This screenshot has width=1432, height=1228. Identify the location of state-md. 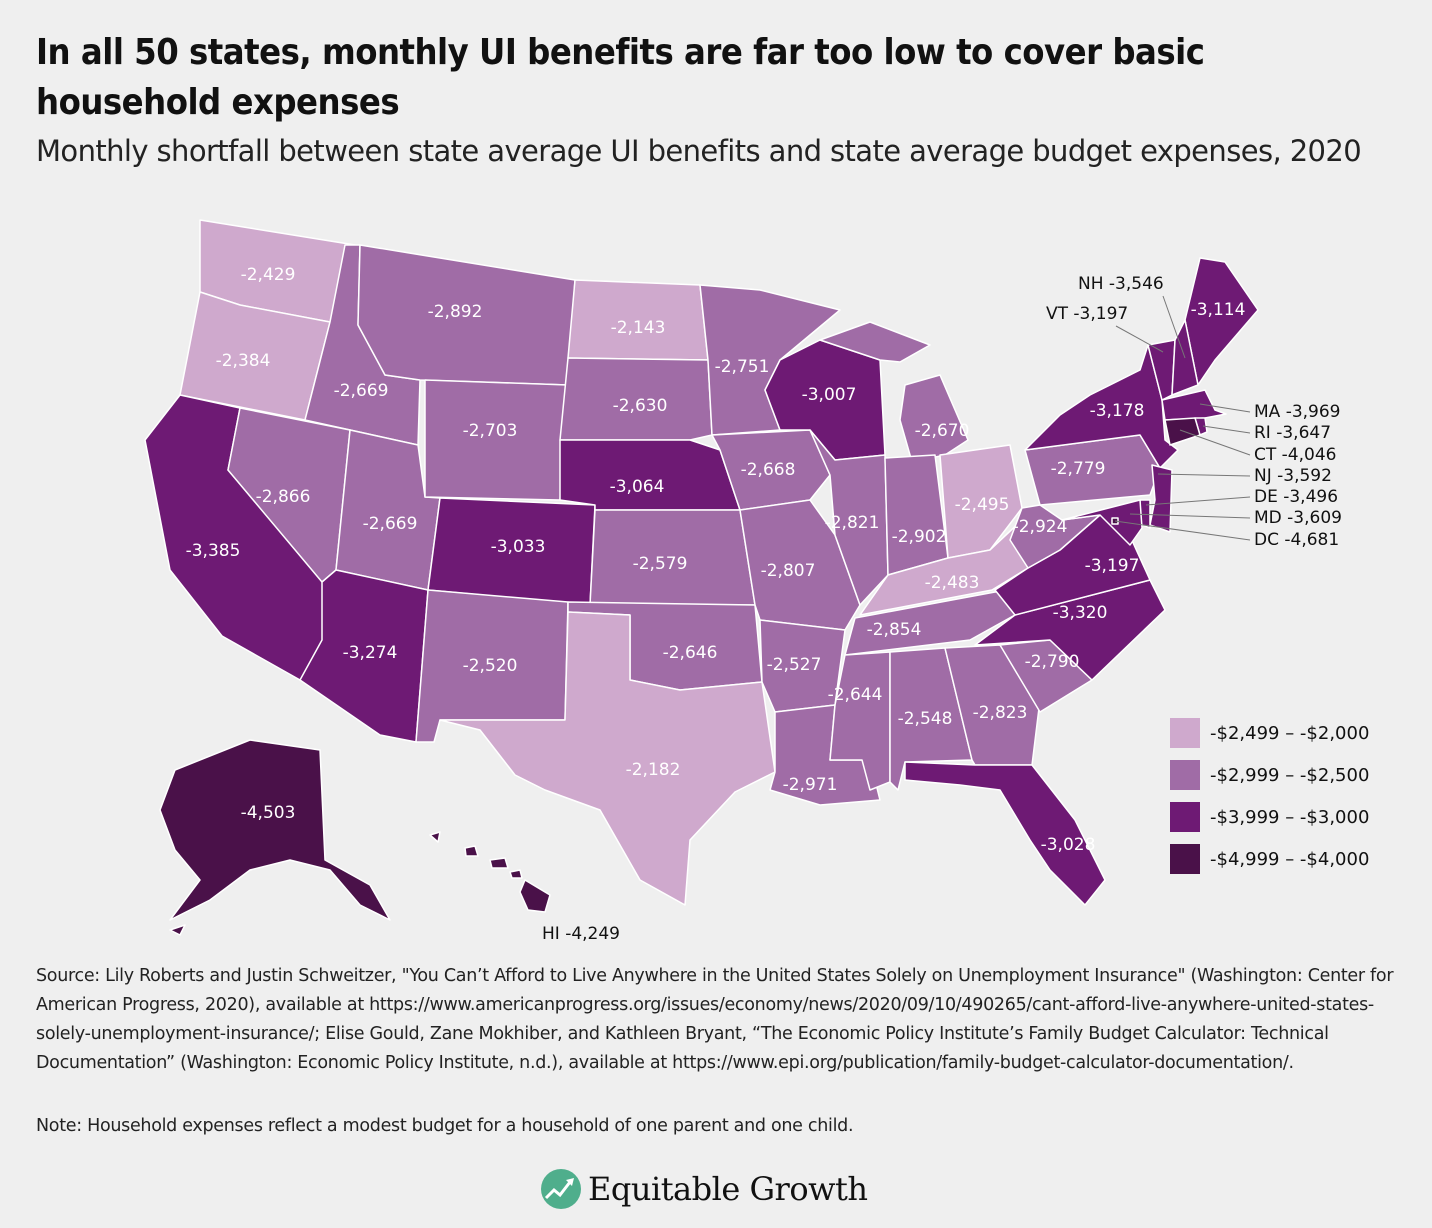
(1102, 522).